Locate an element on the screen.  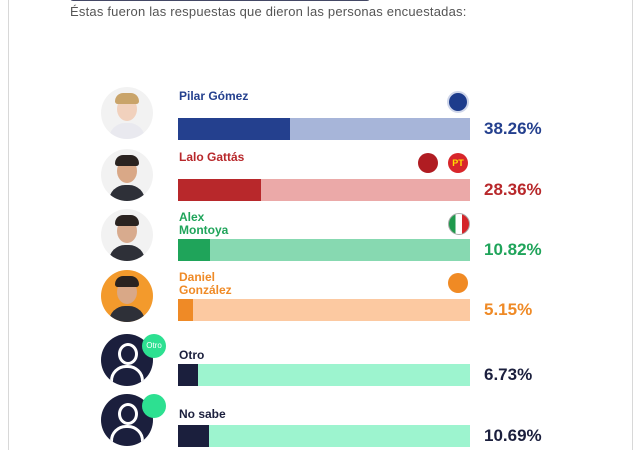
badge-icon is located at coordinates (154, 406).